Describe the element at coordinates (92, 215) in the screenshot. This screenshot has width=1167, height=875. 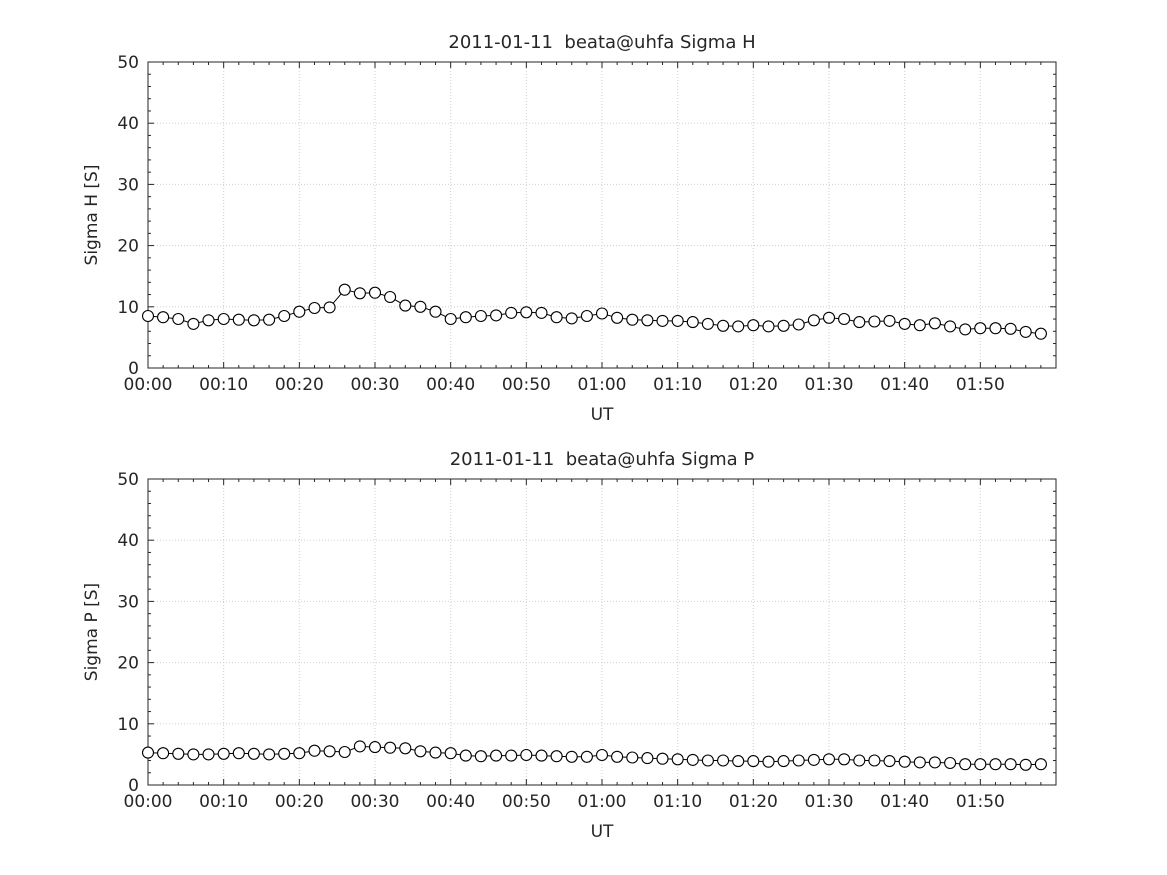
I see `sigma-h-y-axis-label: Sigma H [S]` at that location.